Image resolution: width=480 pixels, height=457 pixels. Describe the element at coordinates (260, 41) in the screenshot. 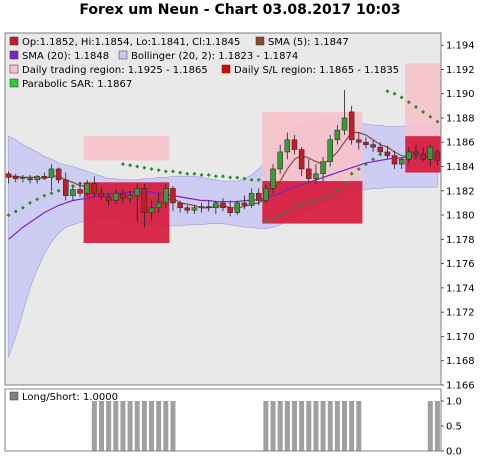

I see `legend-swatch-sma5` at that location.